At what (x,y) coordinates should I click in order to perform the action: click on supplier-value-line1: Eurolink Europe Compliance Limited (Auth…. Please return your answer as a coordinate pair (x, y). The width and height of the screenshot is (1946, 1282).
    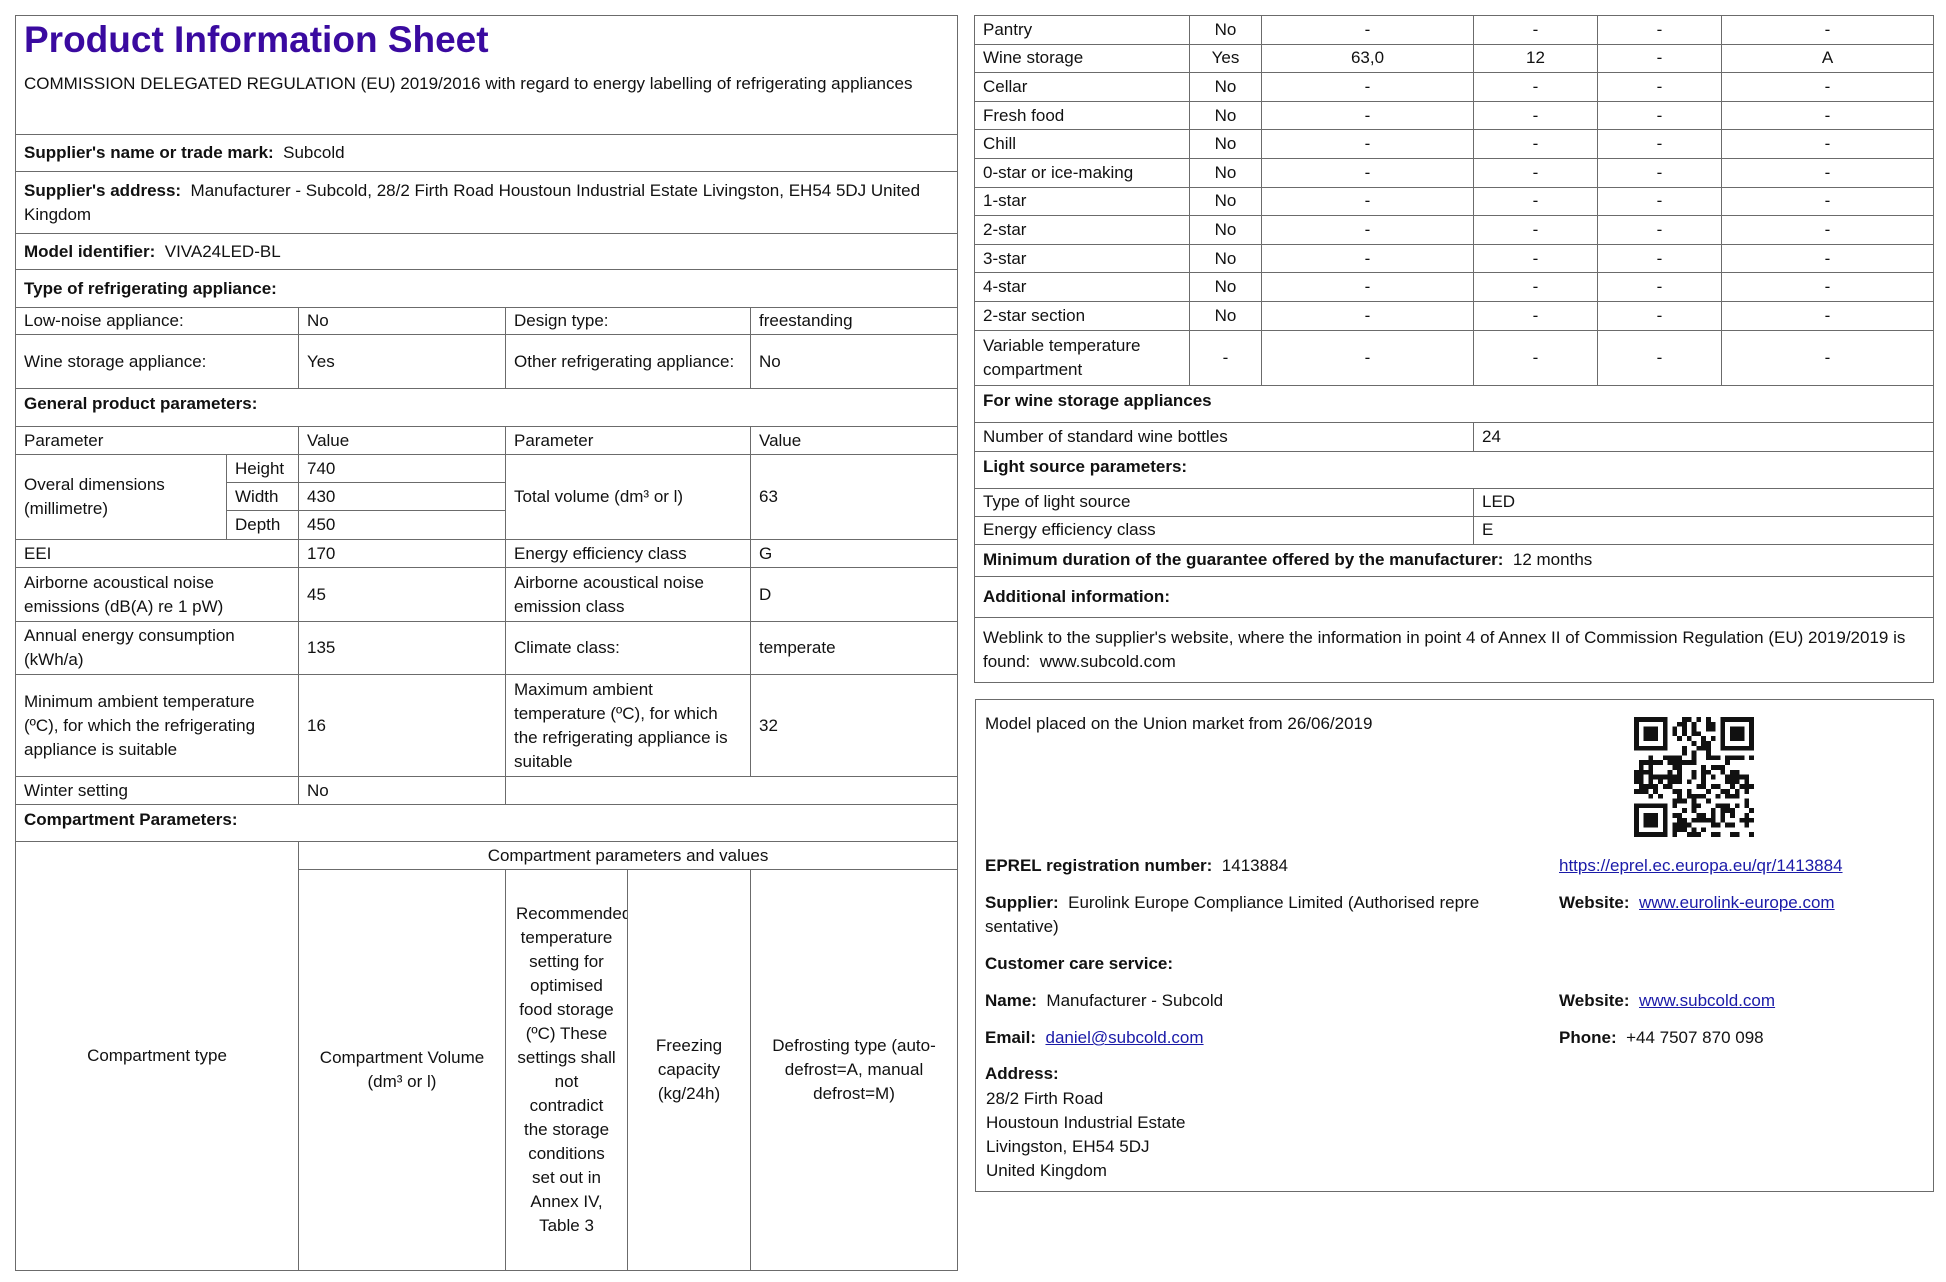
    Looking at the image, I should click on (1274, 902).